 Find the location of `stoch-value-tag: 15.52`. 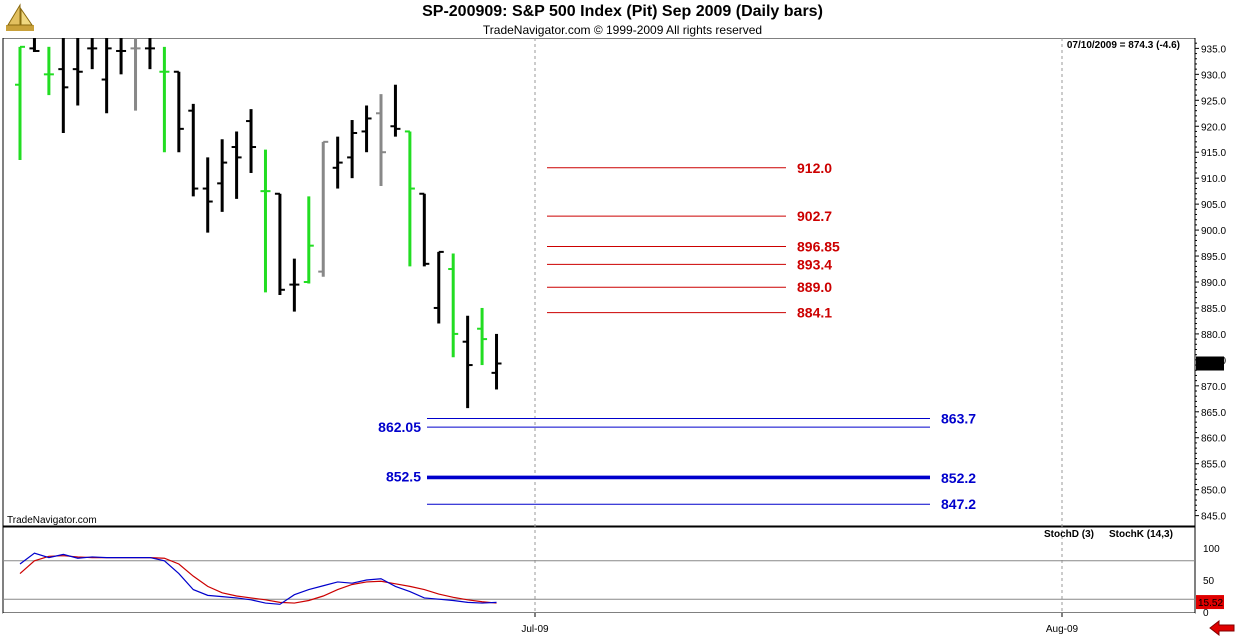

stoch-value-tag: 15.52 is located at coordinates (1210, 603).